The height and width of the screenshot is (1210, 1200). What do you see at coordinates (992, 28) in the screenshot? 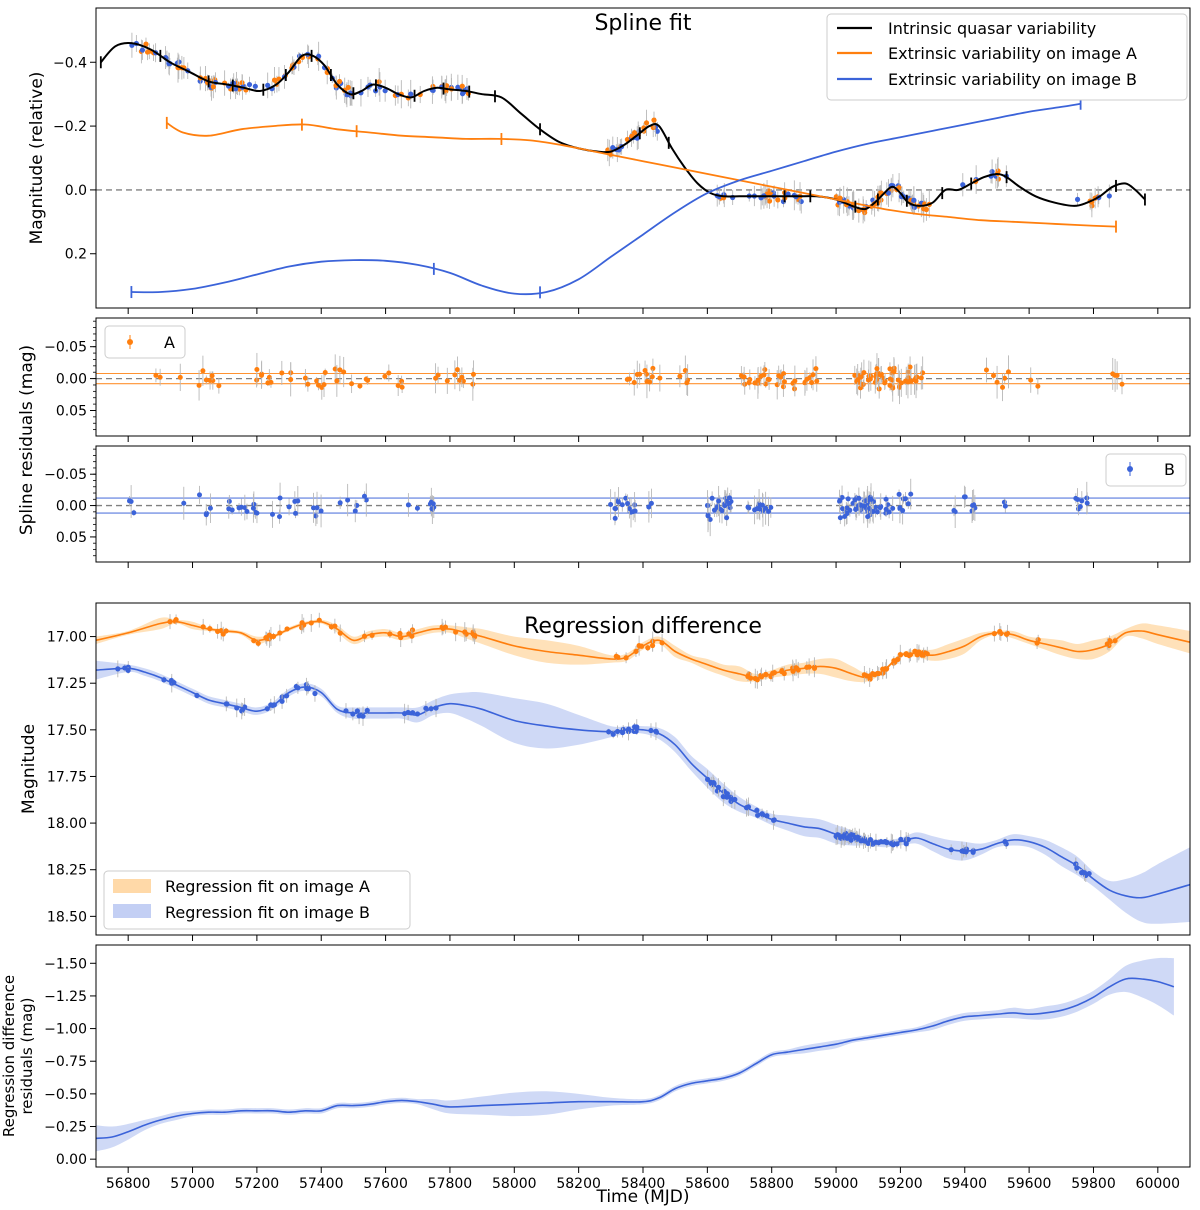
I see `legend-label-intrinsic: Intrinsic quasar variability` at bounding box center [992, 28].